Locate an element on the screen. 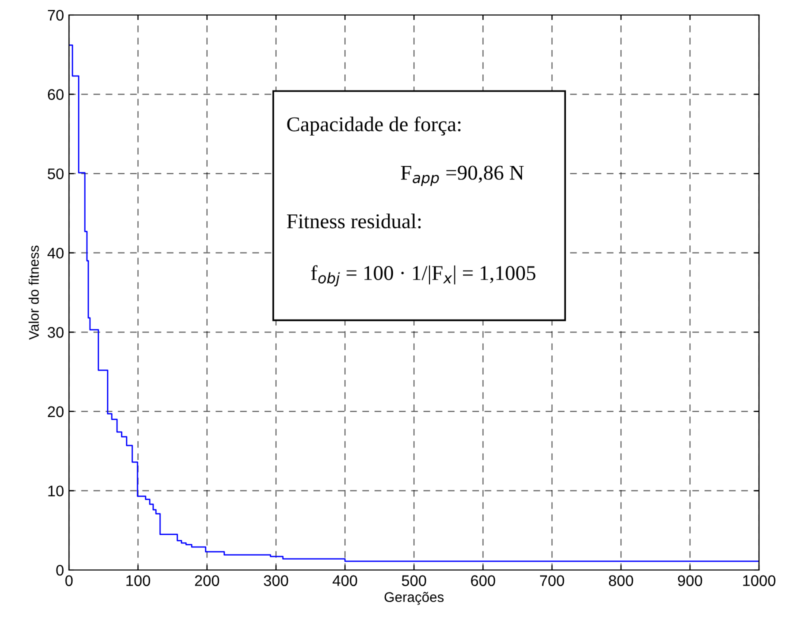 The width and height of the screenshot is (793, 619). annotation: F$_{app}$ =90,86 N is located at coordinates (462, 176).